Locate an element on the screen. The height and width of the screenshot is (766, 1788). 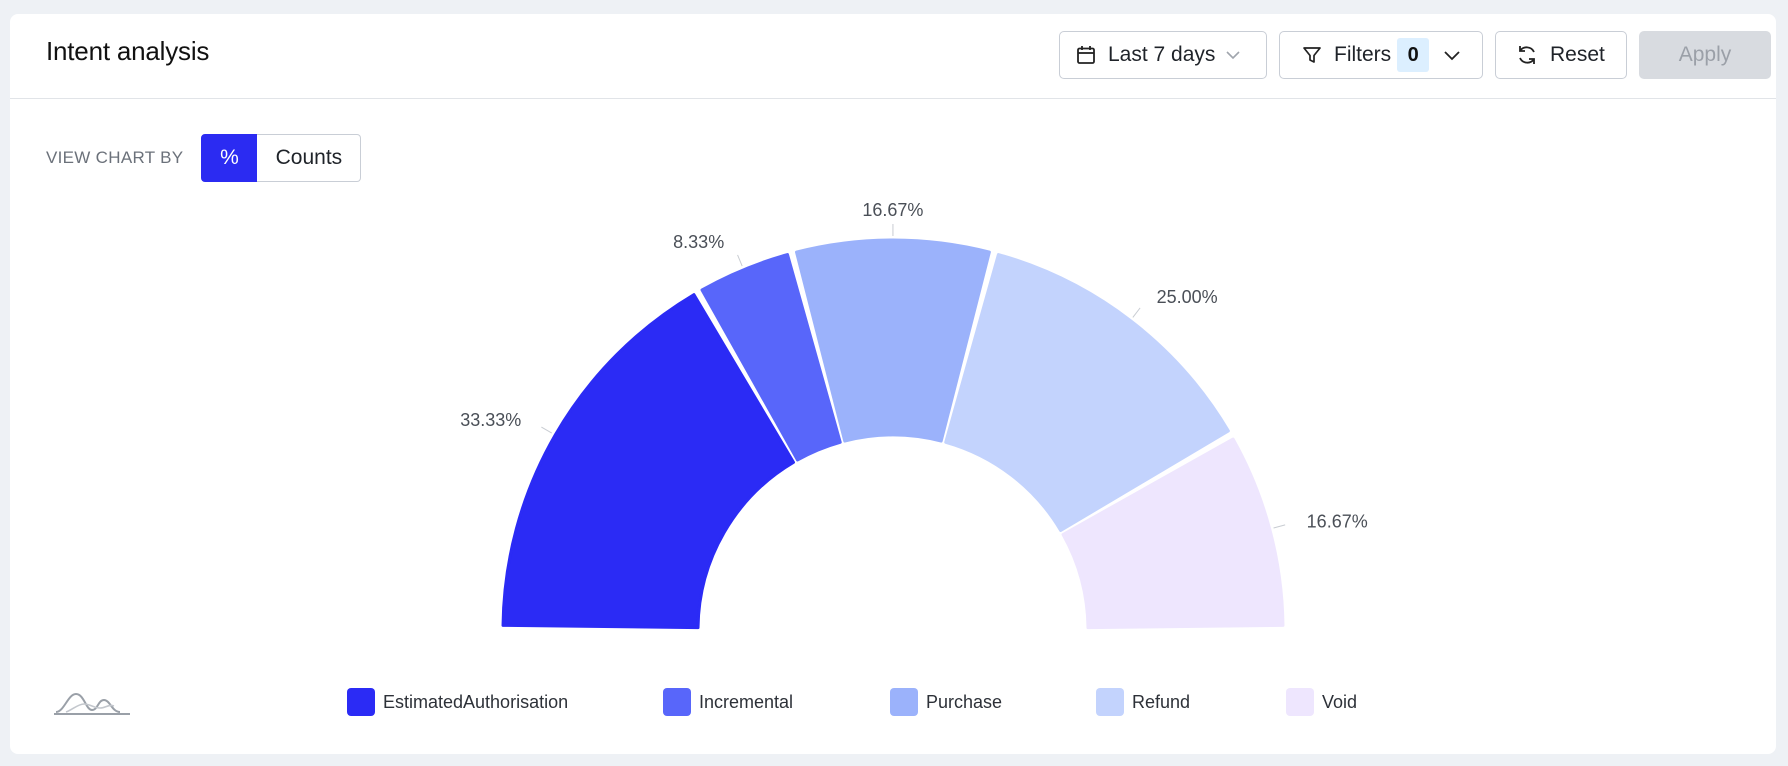
card-header: Intent analysis Last 7 days Filters 0 is located at coordinates (893, 56).